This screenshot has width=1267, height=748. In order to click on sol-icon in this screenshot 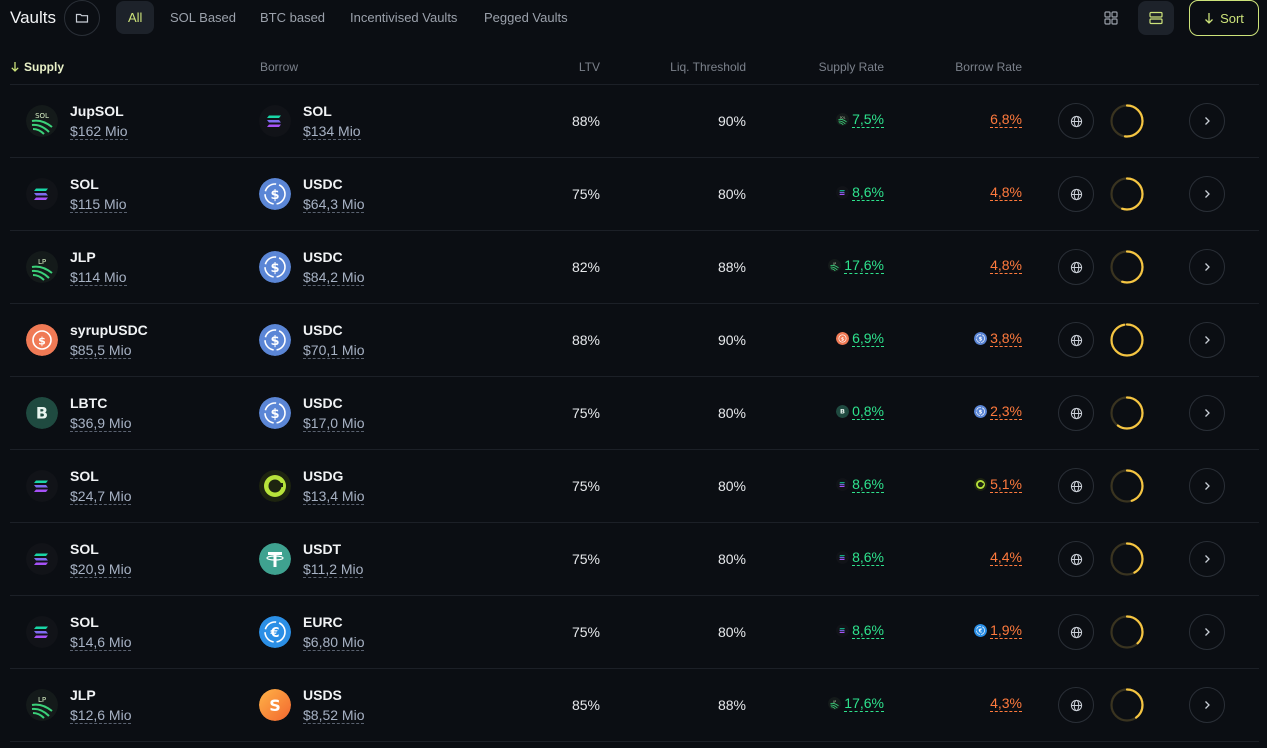, I will do `click(42, 194)`.